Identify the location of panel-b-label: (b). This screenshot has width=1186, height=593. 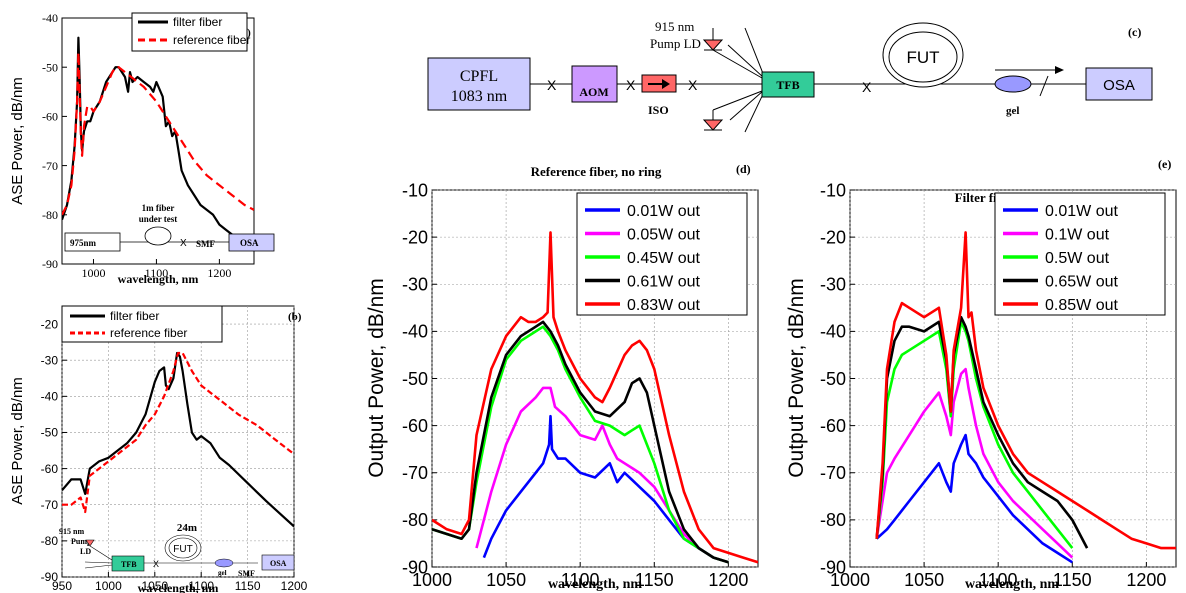
(295, 317).